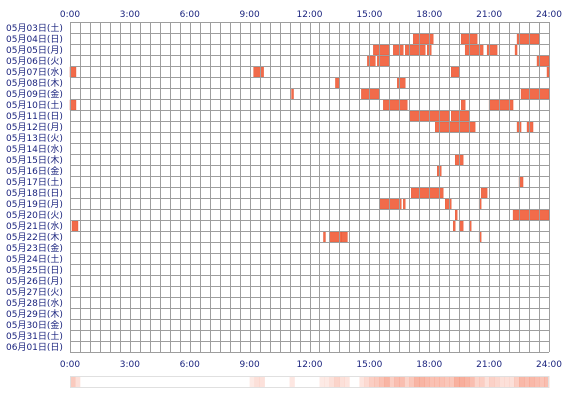  What do you see at coordinates (34, 215) in the screenshot?
I see `row-date-label: 05月20日(火)` at bounding box center [34, 215].